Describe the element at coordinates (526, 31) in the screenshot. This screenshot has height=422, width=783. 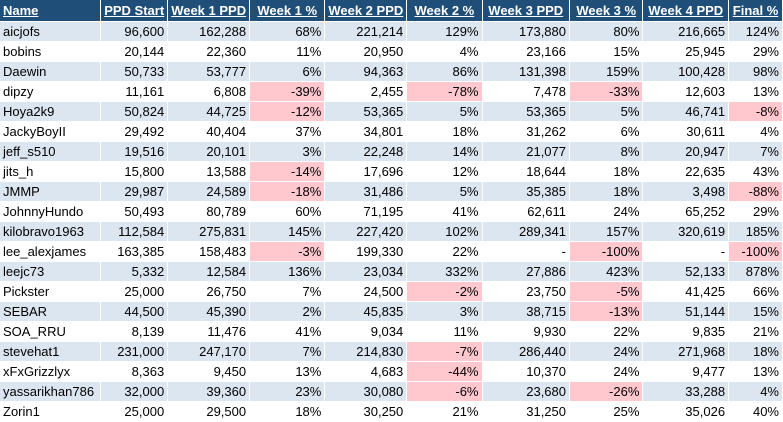
I see `cell-week3-ppd: 173,880` at that location.